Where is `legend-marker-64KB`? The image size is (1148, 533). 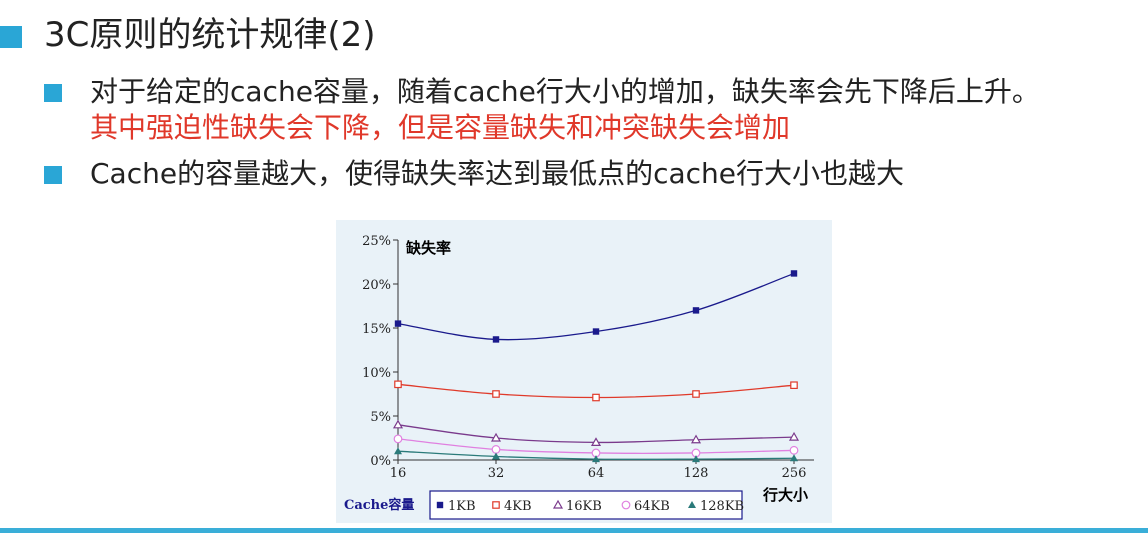
legend-marker-64KB is located at coordinates (626, 505).